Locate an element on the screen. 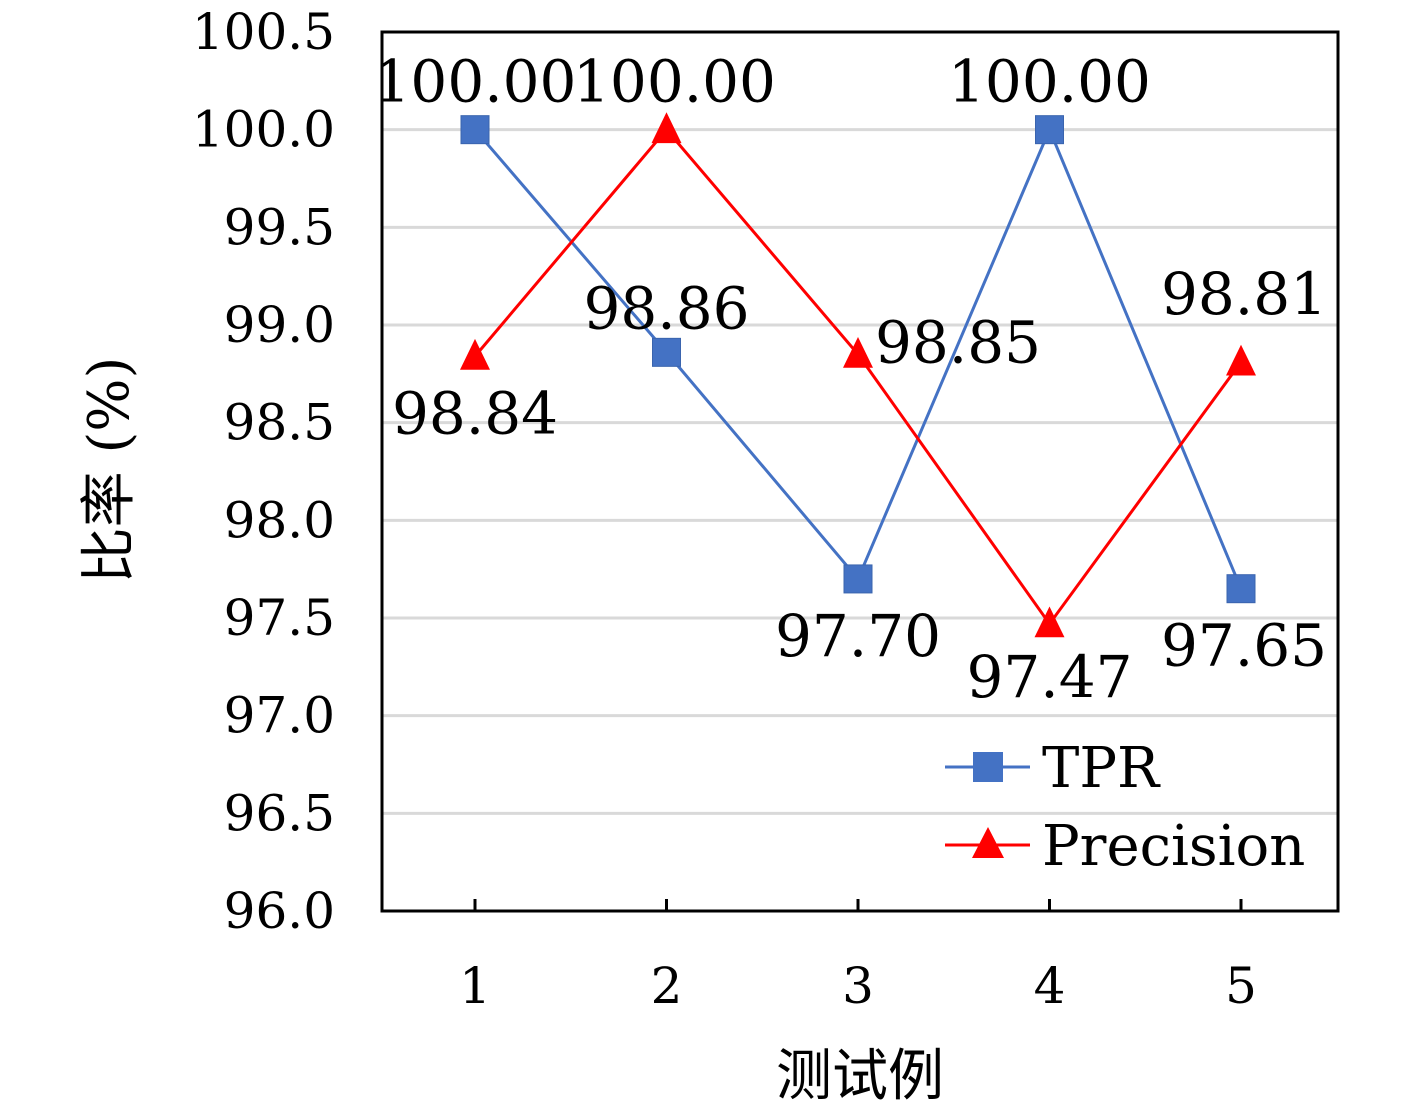  data-label: 97.65 is located at coordinates (1244, 646).